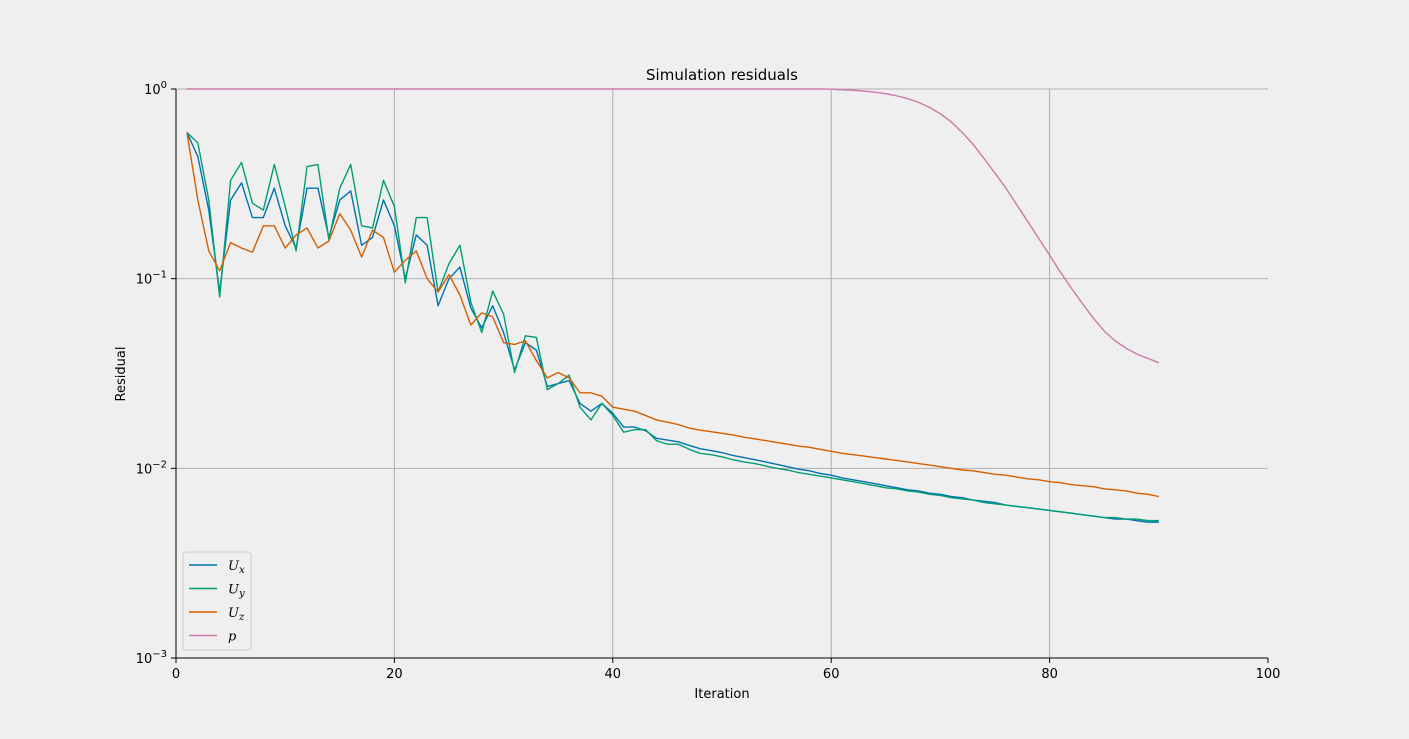 The width and height of the screenshot is (1409, 739). I want to click on x-axis-title: Iteration, so click(721, 694).